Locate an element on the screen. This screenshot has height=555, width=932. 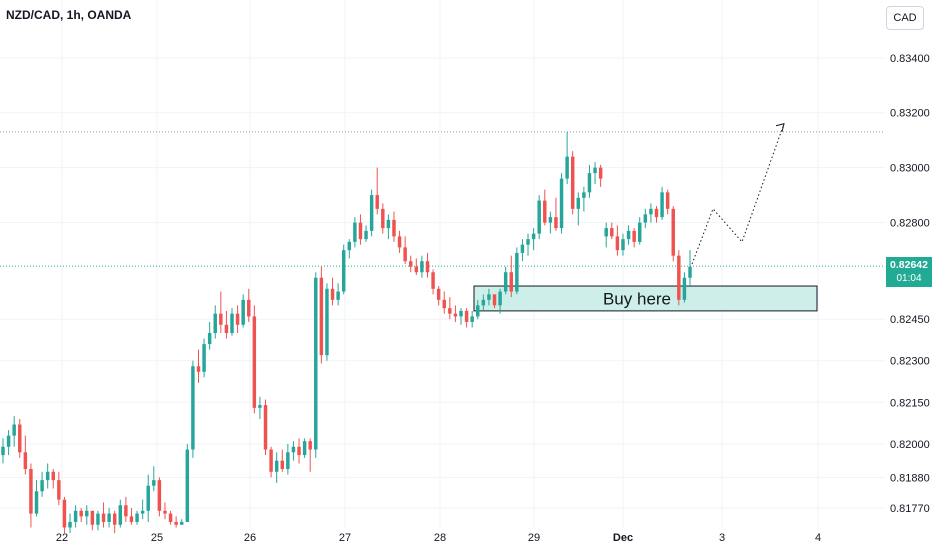
candle-countdown: 01:04 is located at coordinates (909, 278).